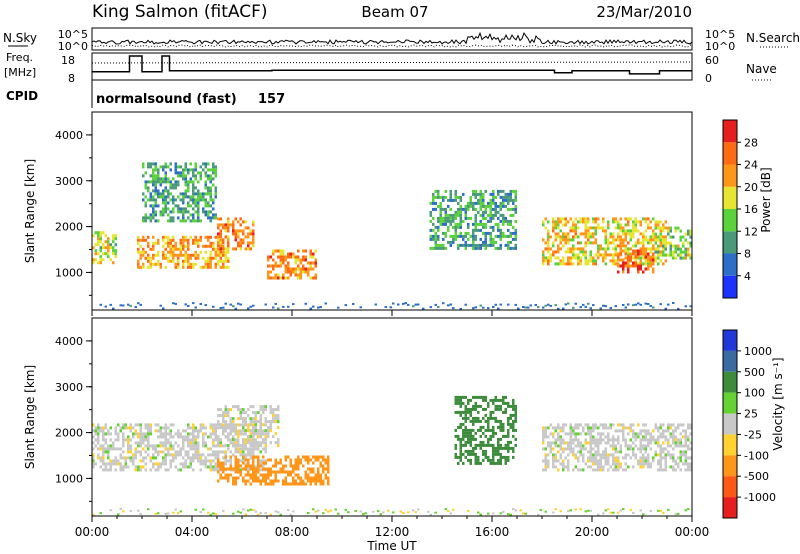 This screenshot has height=554, width=800. I want to click on noise-right-top-tick: 10^5, so click(720, 34).